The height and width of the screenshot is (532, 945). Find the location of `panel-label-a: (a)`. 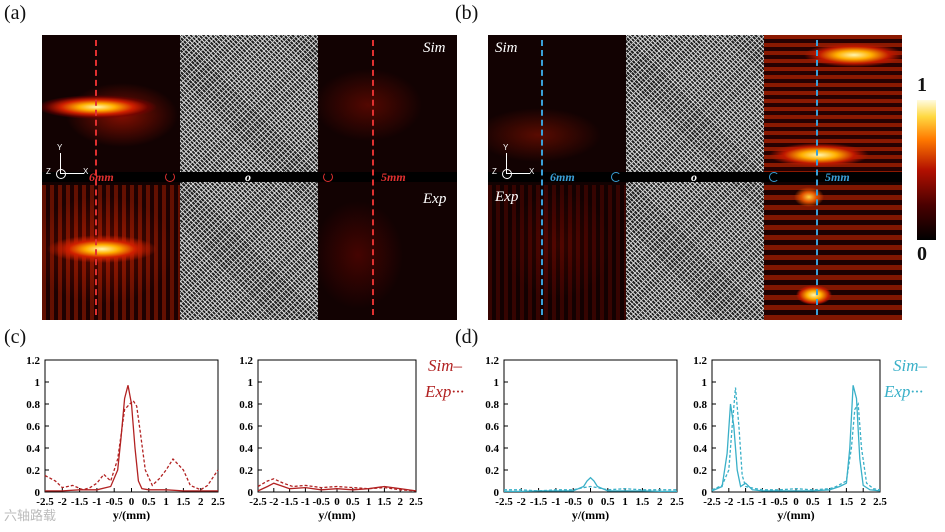

panel-label-a: (a) is located at coordinates (15, 13).